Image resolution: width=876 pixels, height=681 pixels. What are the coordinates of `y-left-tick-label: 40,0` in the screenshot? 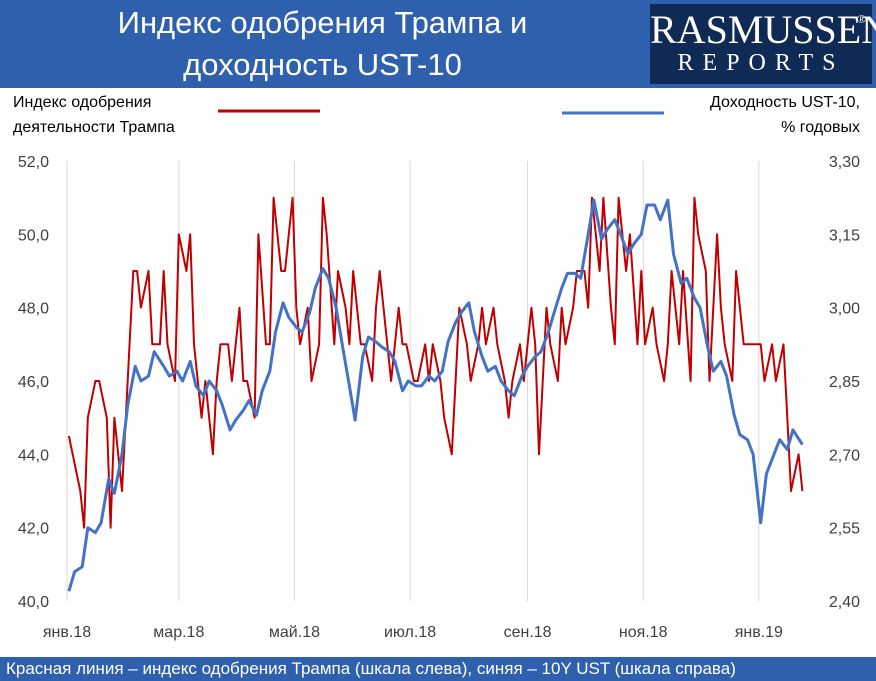 It's located at (33, 602).